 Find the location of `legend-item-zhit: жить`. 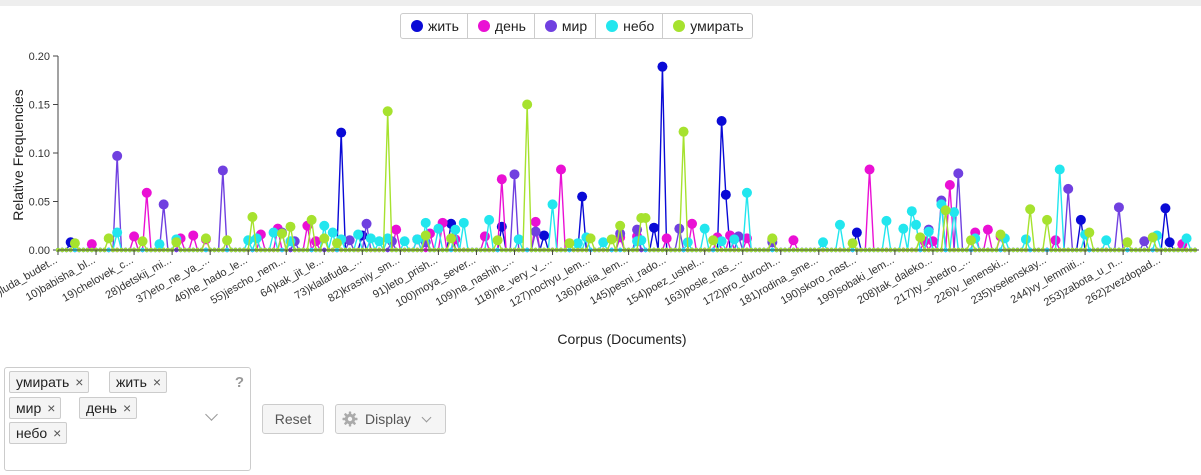

legend-item-zhit: жить is located at coordinates (434, 26).